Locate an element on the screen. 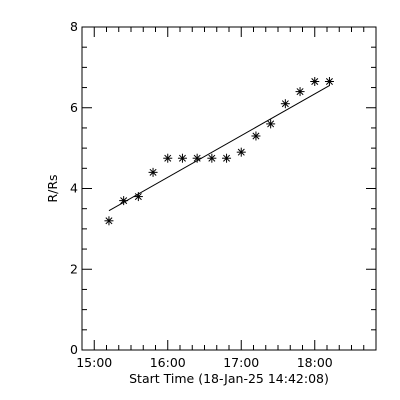 This screenshot has height=400, width=400. y-tick-label: 8 is located at coordinates (74, 26).